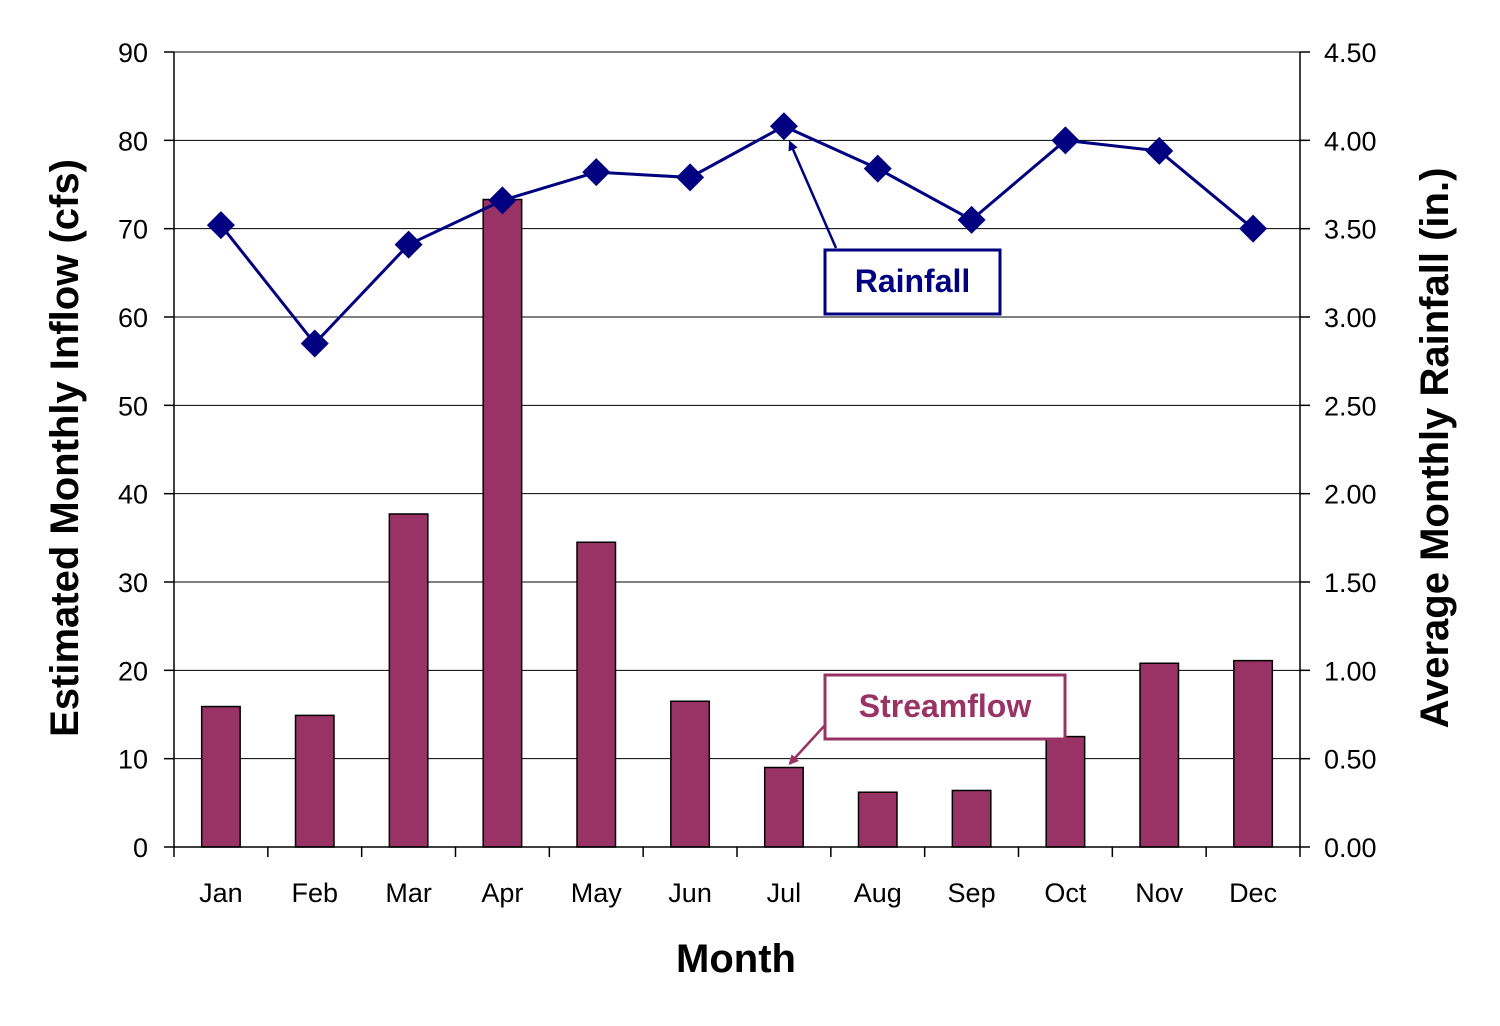  I want to click on rainfall-callout-label: Rainfall, so click(913, 281).